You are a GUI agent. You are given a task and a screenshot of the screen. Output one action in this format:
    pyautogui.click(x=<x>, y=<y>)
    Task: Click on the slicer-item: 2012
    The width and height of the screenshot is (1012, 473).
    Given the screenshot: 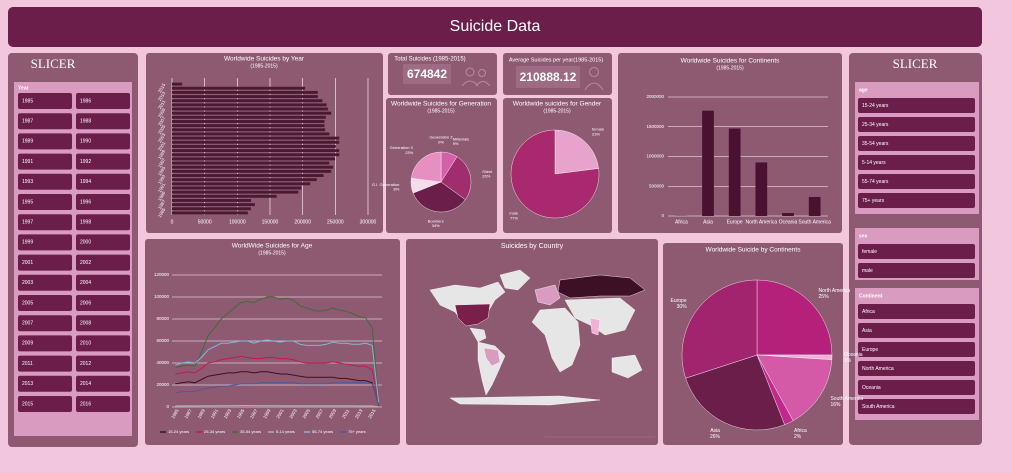 What is the action you would take?
    pyautogui.click(x=85, y=364)
    